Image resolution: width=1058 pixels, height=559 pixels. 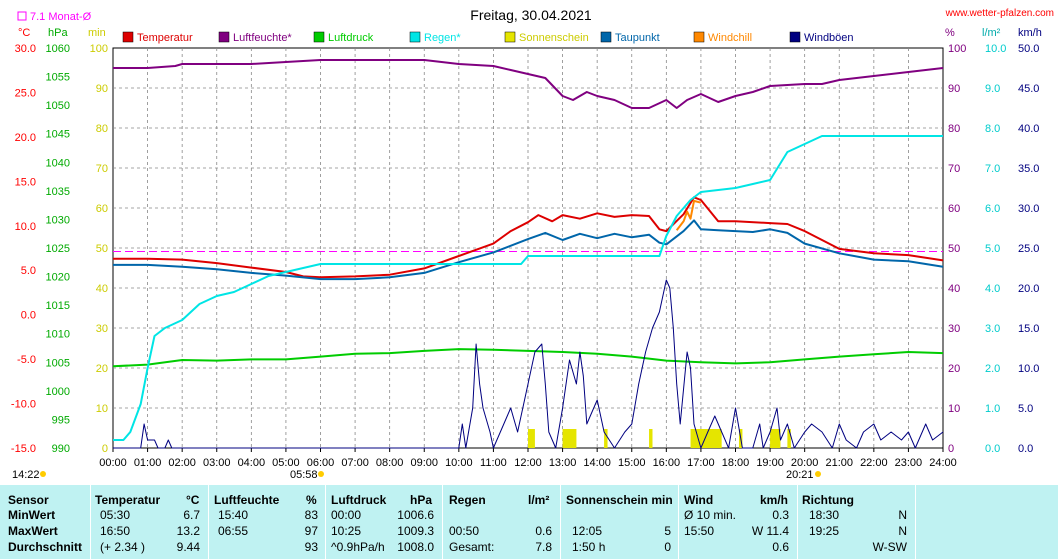 What do you see at coordinates (459, 463) in the screenshot?
I see `x-tick-label: 10:00` at bounding box center [459, 463].